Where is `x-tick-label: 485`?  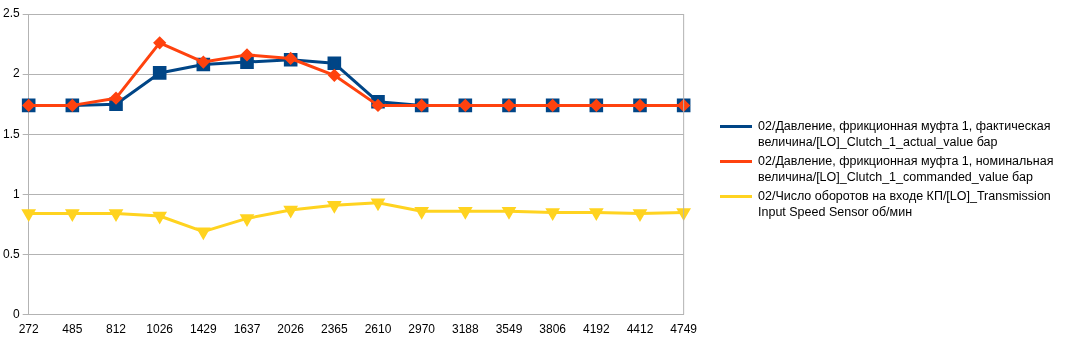 x-tick-label: 485 is located at coordinates (72, 329).